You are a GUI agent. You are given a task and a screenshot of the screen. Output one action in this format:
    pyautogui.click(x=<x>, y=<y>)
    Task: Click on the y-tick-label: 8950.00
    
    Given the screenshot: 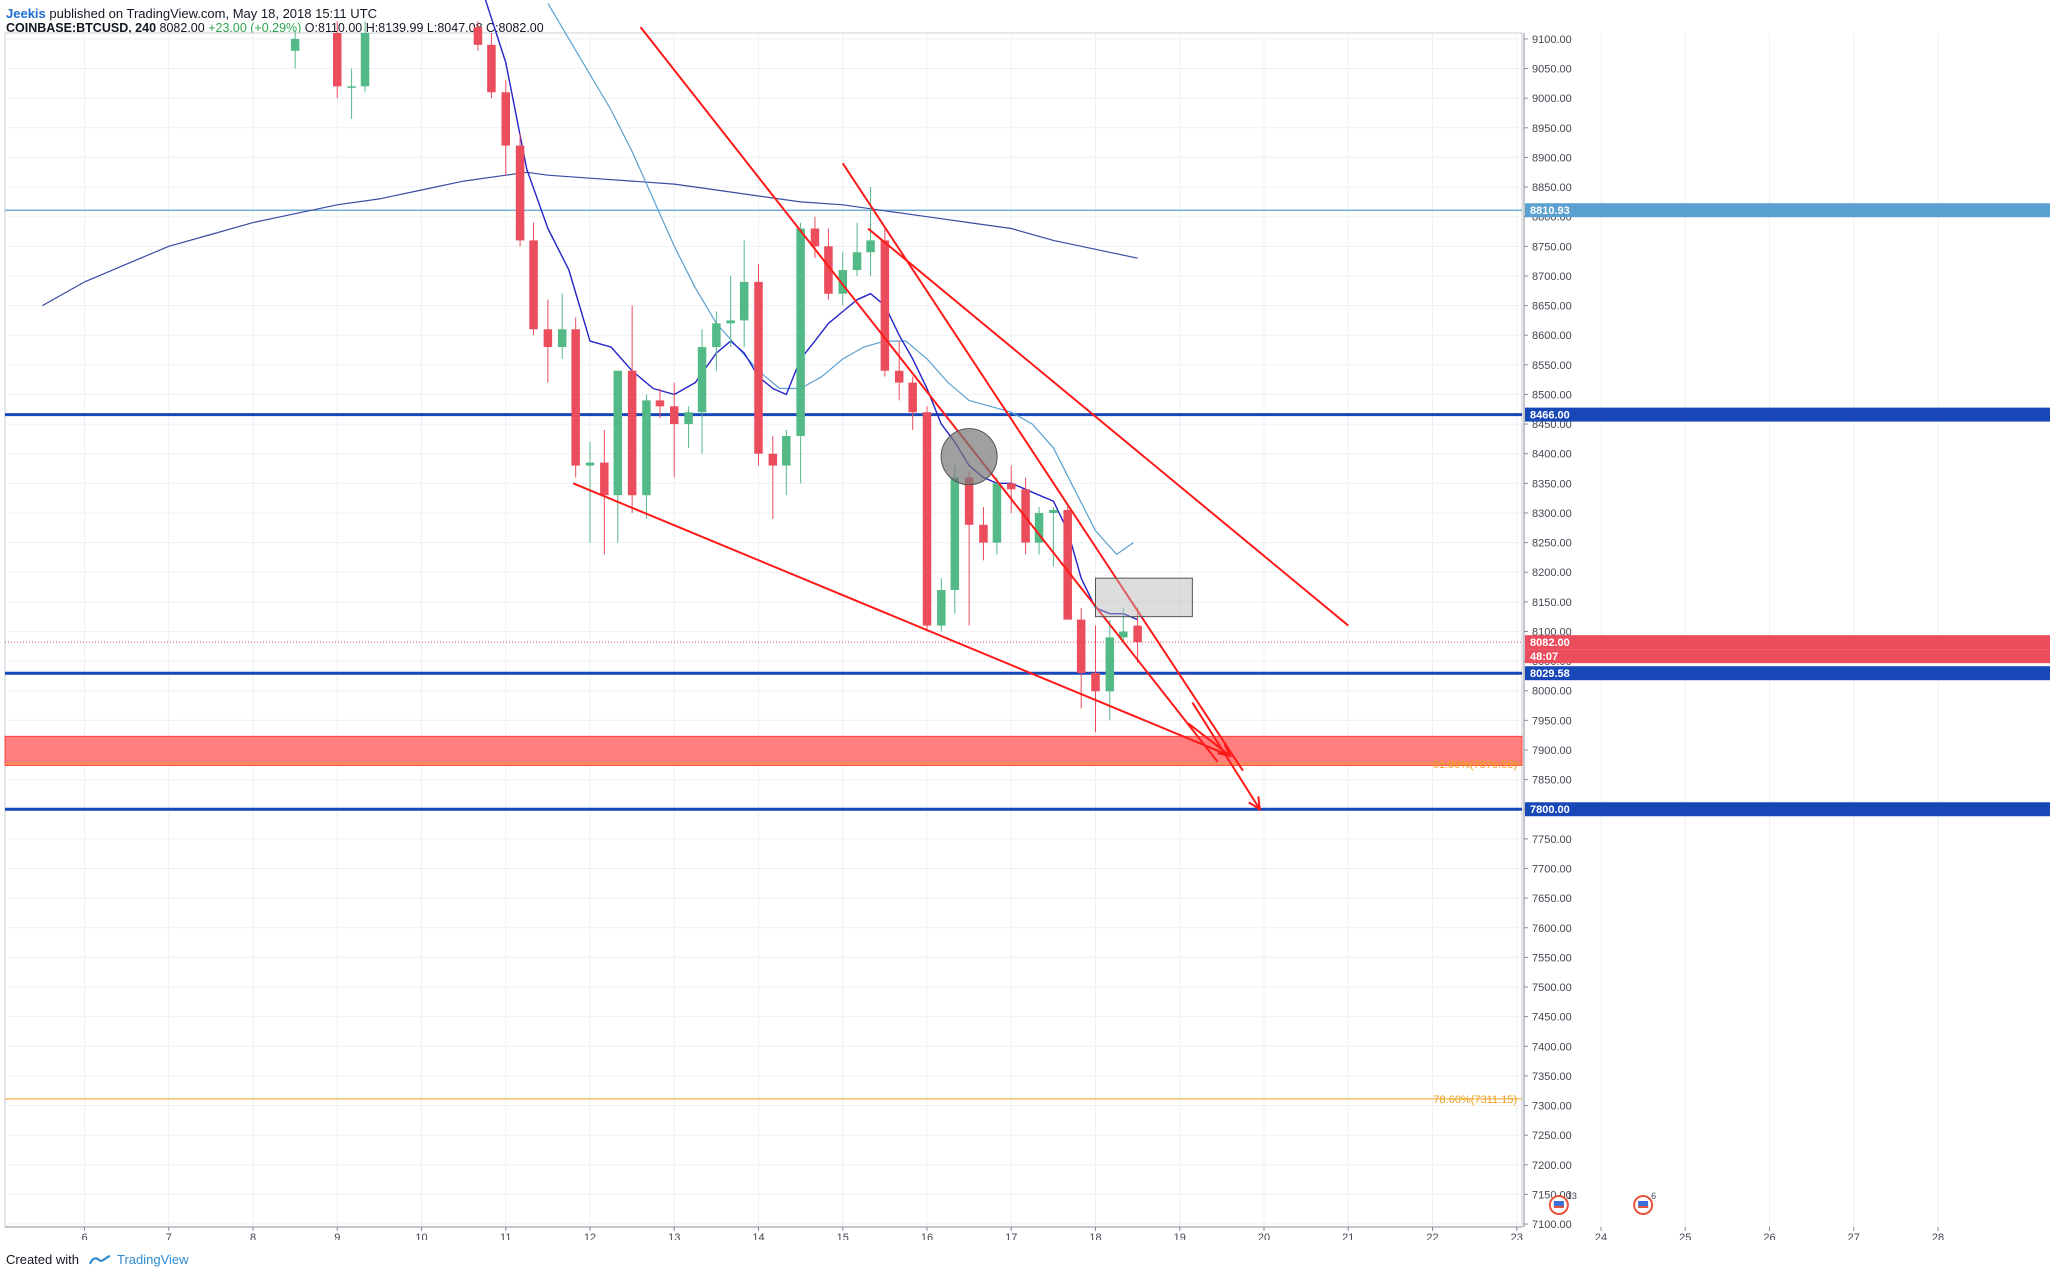 What is the action you would take?
    pyautogui.click(x=1552, y=129)
    